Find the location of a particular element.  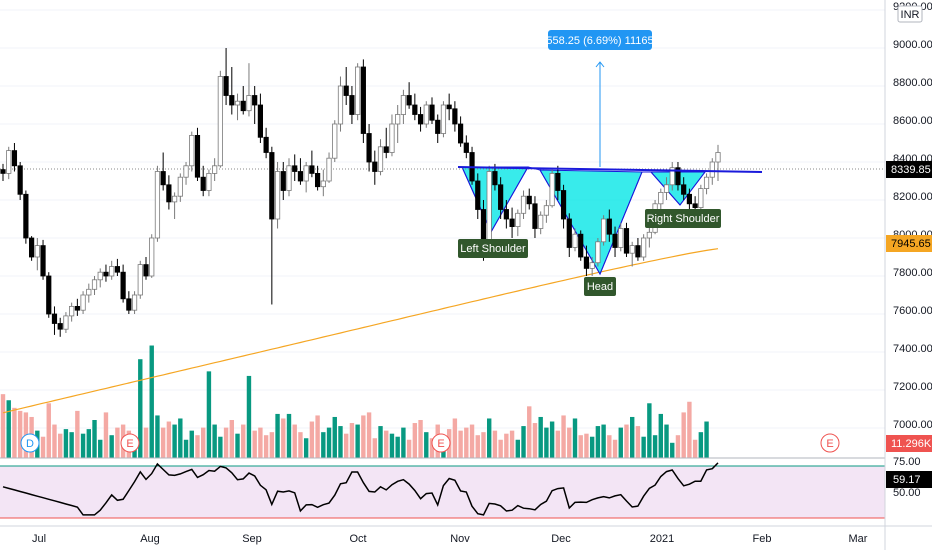

left-shoulder-label: Left Shoulder is located at coordinates (493, 249).